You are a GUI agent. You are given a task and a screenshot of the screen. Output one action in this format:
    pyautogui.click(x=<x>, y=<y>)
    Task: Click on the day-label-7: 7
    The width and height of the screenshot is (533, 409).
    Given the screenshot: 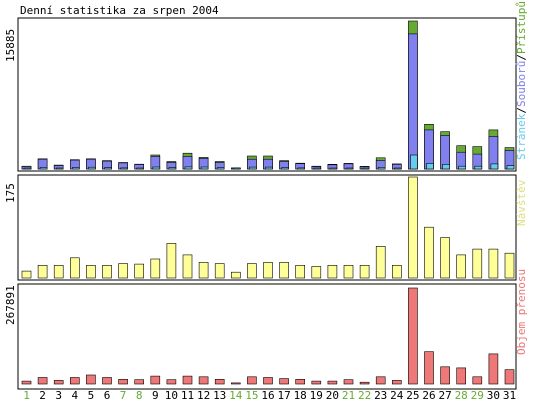 What is the action you would take?
    pyautogui.click(x=123, y=395)
    